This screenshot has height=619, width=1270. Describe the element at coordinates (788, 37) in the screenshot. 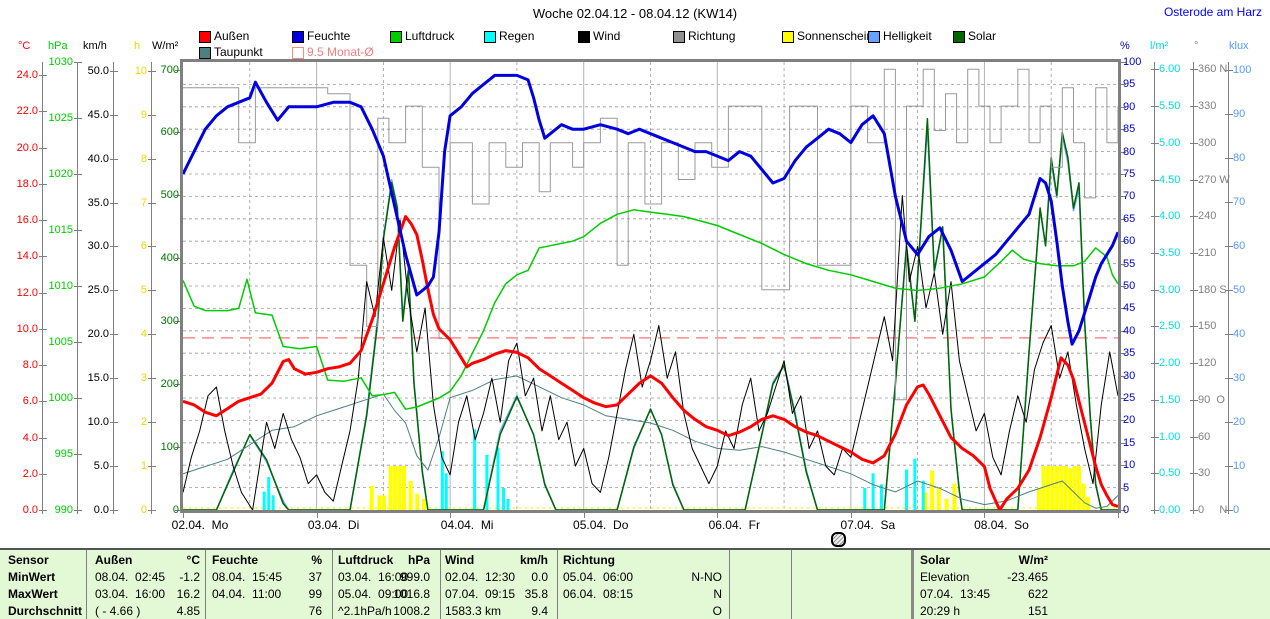

I see `legend-swatch-sonnenschein` at that location.